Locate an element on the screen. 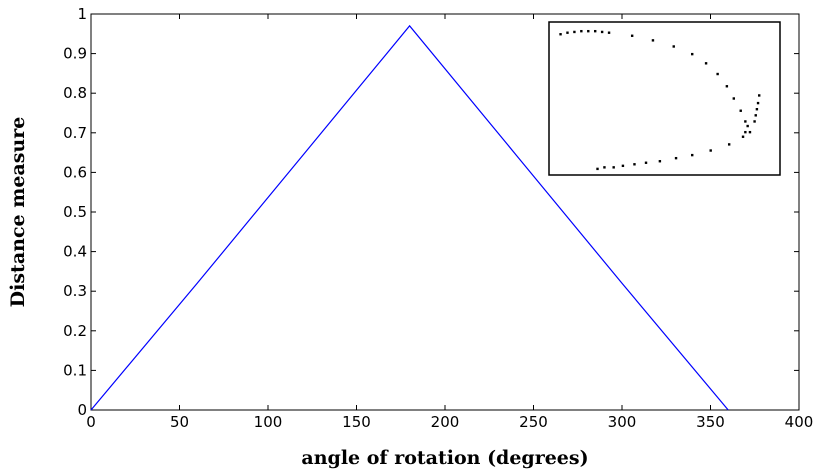 The image size is (825, 473). y-axis-label: Distance measure is located at coordinates (18, 212).